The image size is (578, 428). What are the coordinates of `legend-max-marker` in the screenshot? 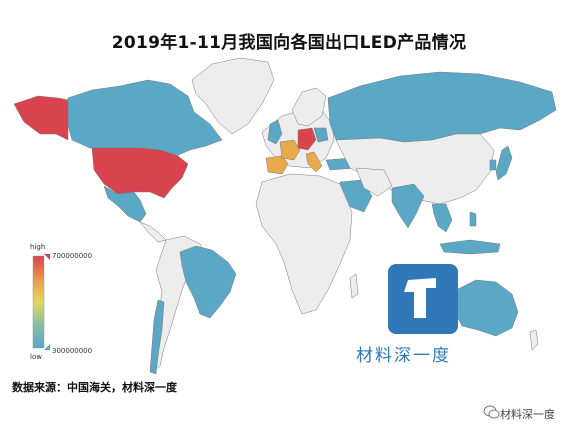 It's located at (47, 257).